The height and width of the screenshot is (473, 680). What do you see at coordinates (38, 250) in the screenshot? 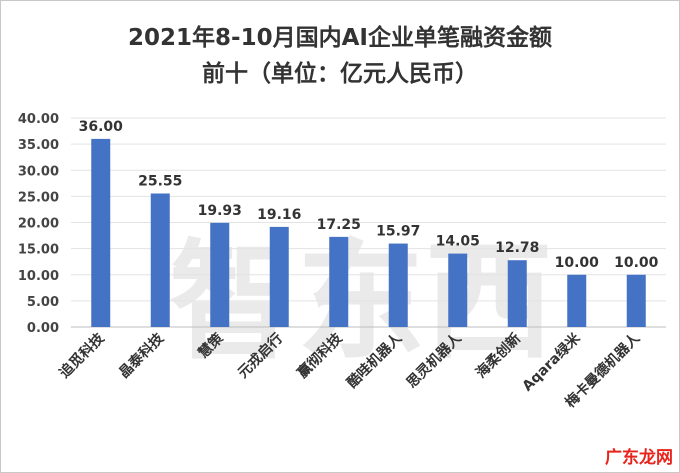
I see `y-tick-label: 15.00` at bounding box center [38, 250].